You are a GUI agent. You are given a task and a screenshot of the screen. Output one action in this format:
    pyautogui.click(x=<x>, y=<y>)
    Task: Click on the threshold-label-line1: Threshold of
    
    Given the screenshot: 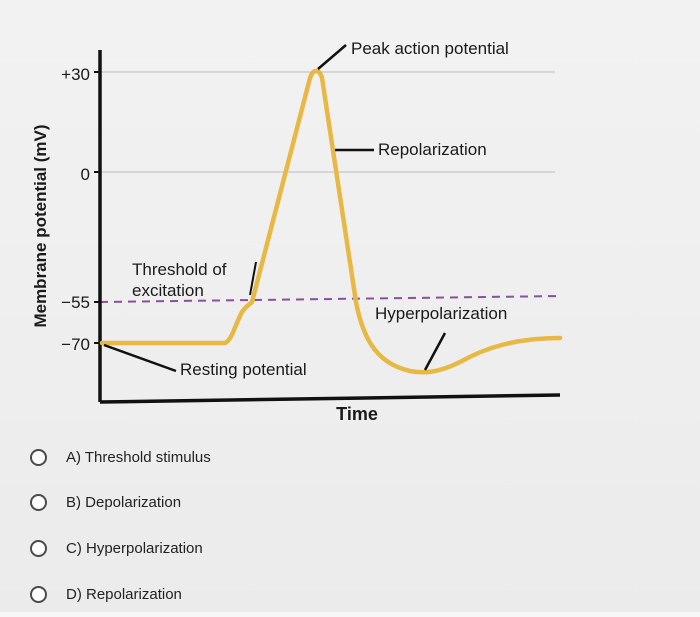 What is the action you would take?
    pyautogui.click(x=179, y=269)
    